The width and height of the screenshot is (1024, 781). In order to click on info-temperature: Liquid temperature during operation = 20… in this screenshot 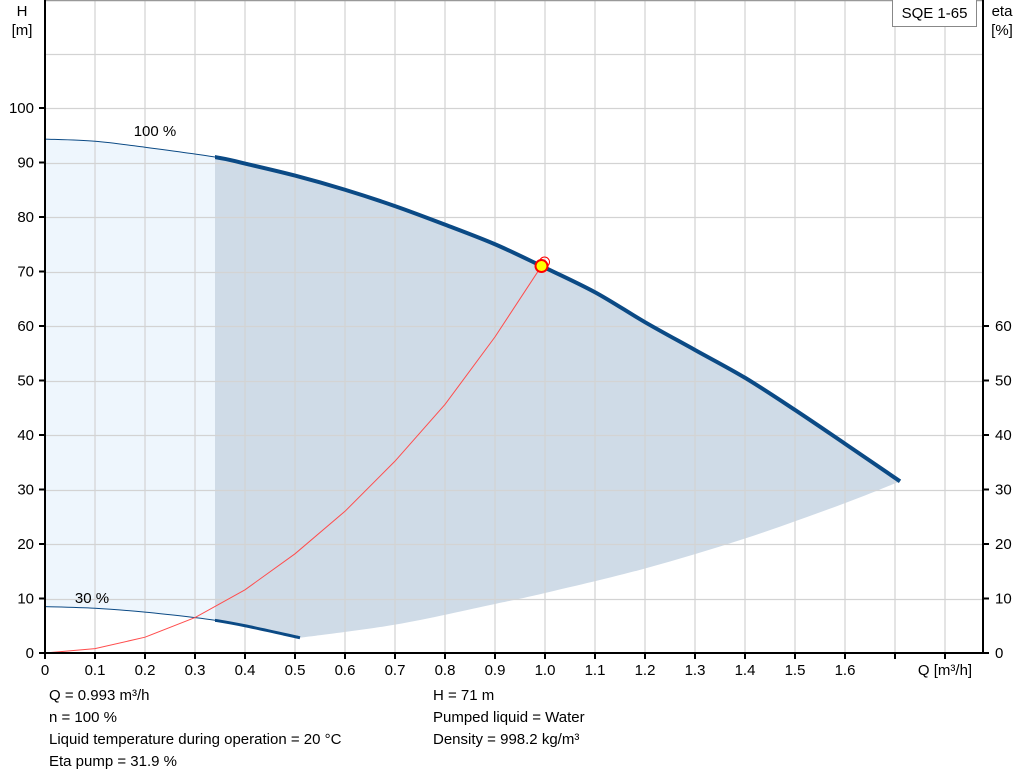, I will do `click(195, 739)`.